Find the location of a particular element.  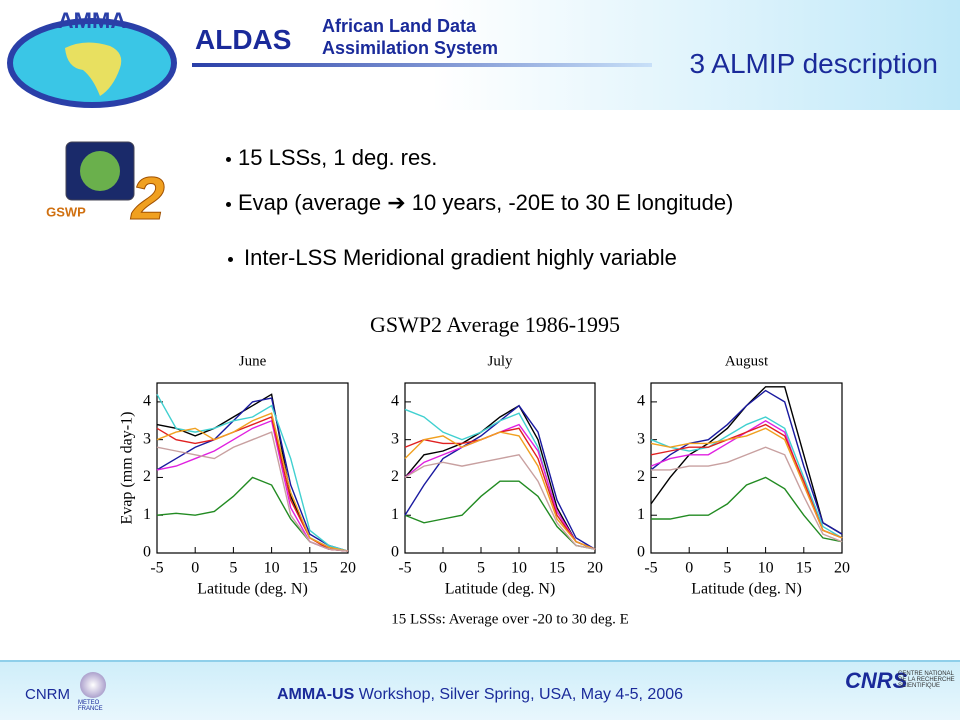

brand: ALDAS is located at coordinates (243, 39).